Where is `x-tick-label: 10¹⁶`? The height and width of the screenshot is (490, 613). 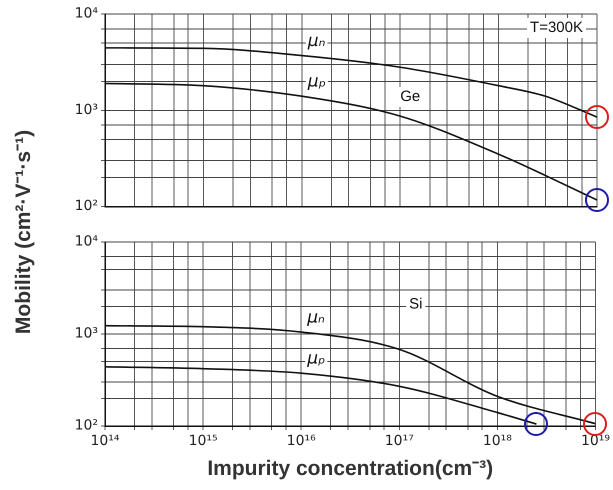
x-tick-label: 10¹⁶ is located at coordinates (301, 441).